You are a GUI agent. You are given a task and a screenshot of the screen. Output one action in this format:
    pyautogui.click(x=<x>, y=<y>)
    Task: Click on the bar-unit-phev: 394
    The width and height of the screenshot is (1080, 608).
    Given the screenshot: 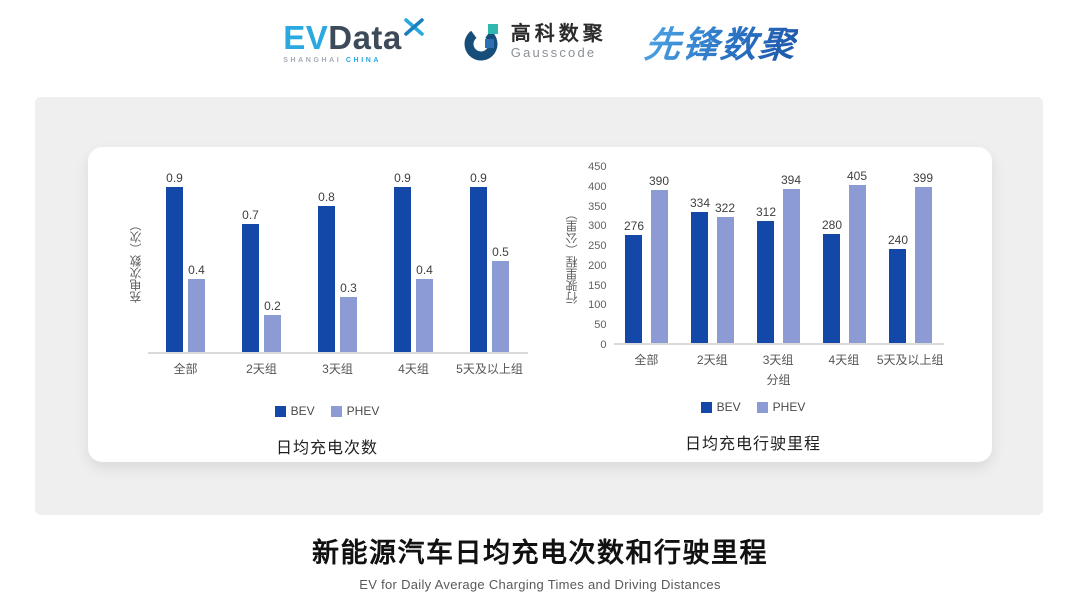 What is the action you would take?
    pyautogui.click(x=791, y=255)
    